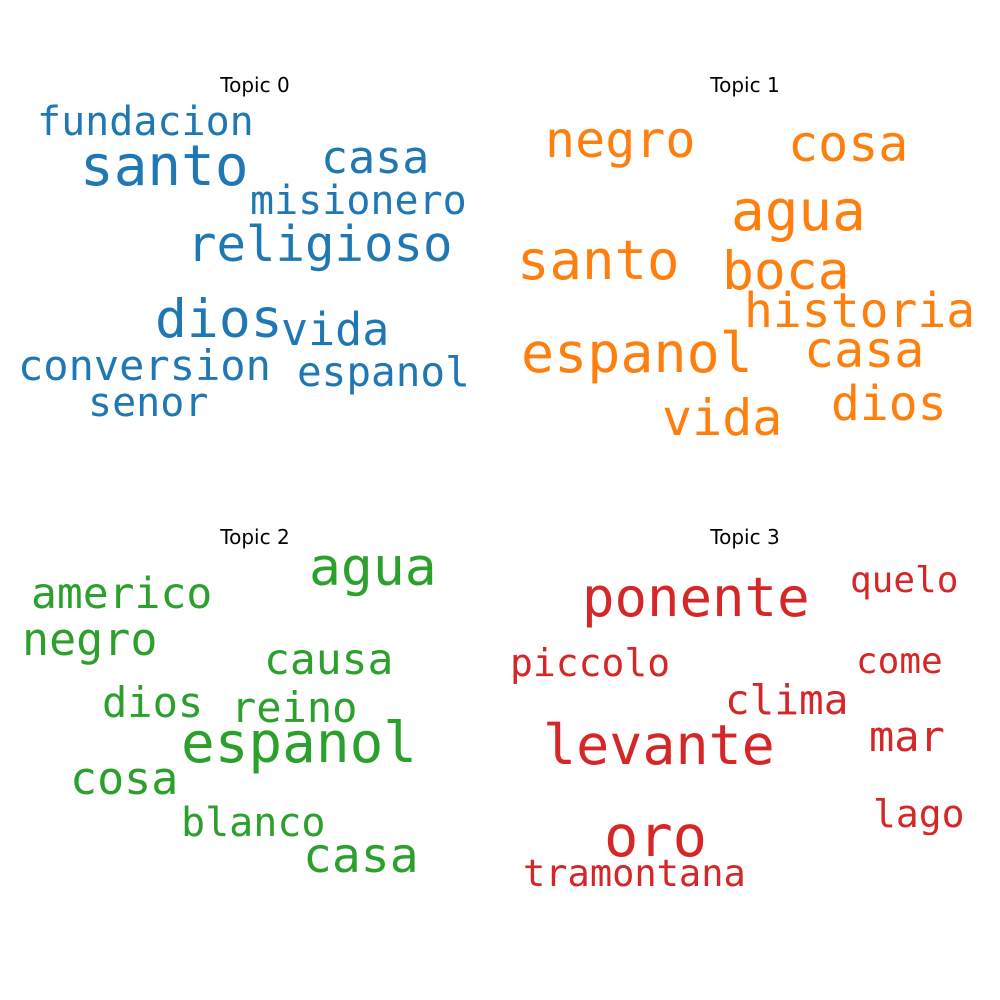  Describe the element at coordinates (144, 365) in the screenshot. I see `word-conversion: conversion` at that location.